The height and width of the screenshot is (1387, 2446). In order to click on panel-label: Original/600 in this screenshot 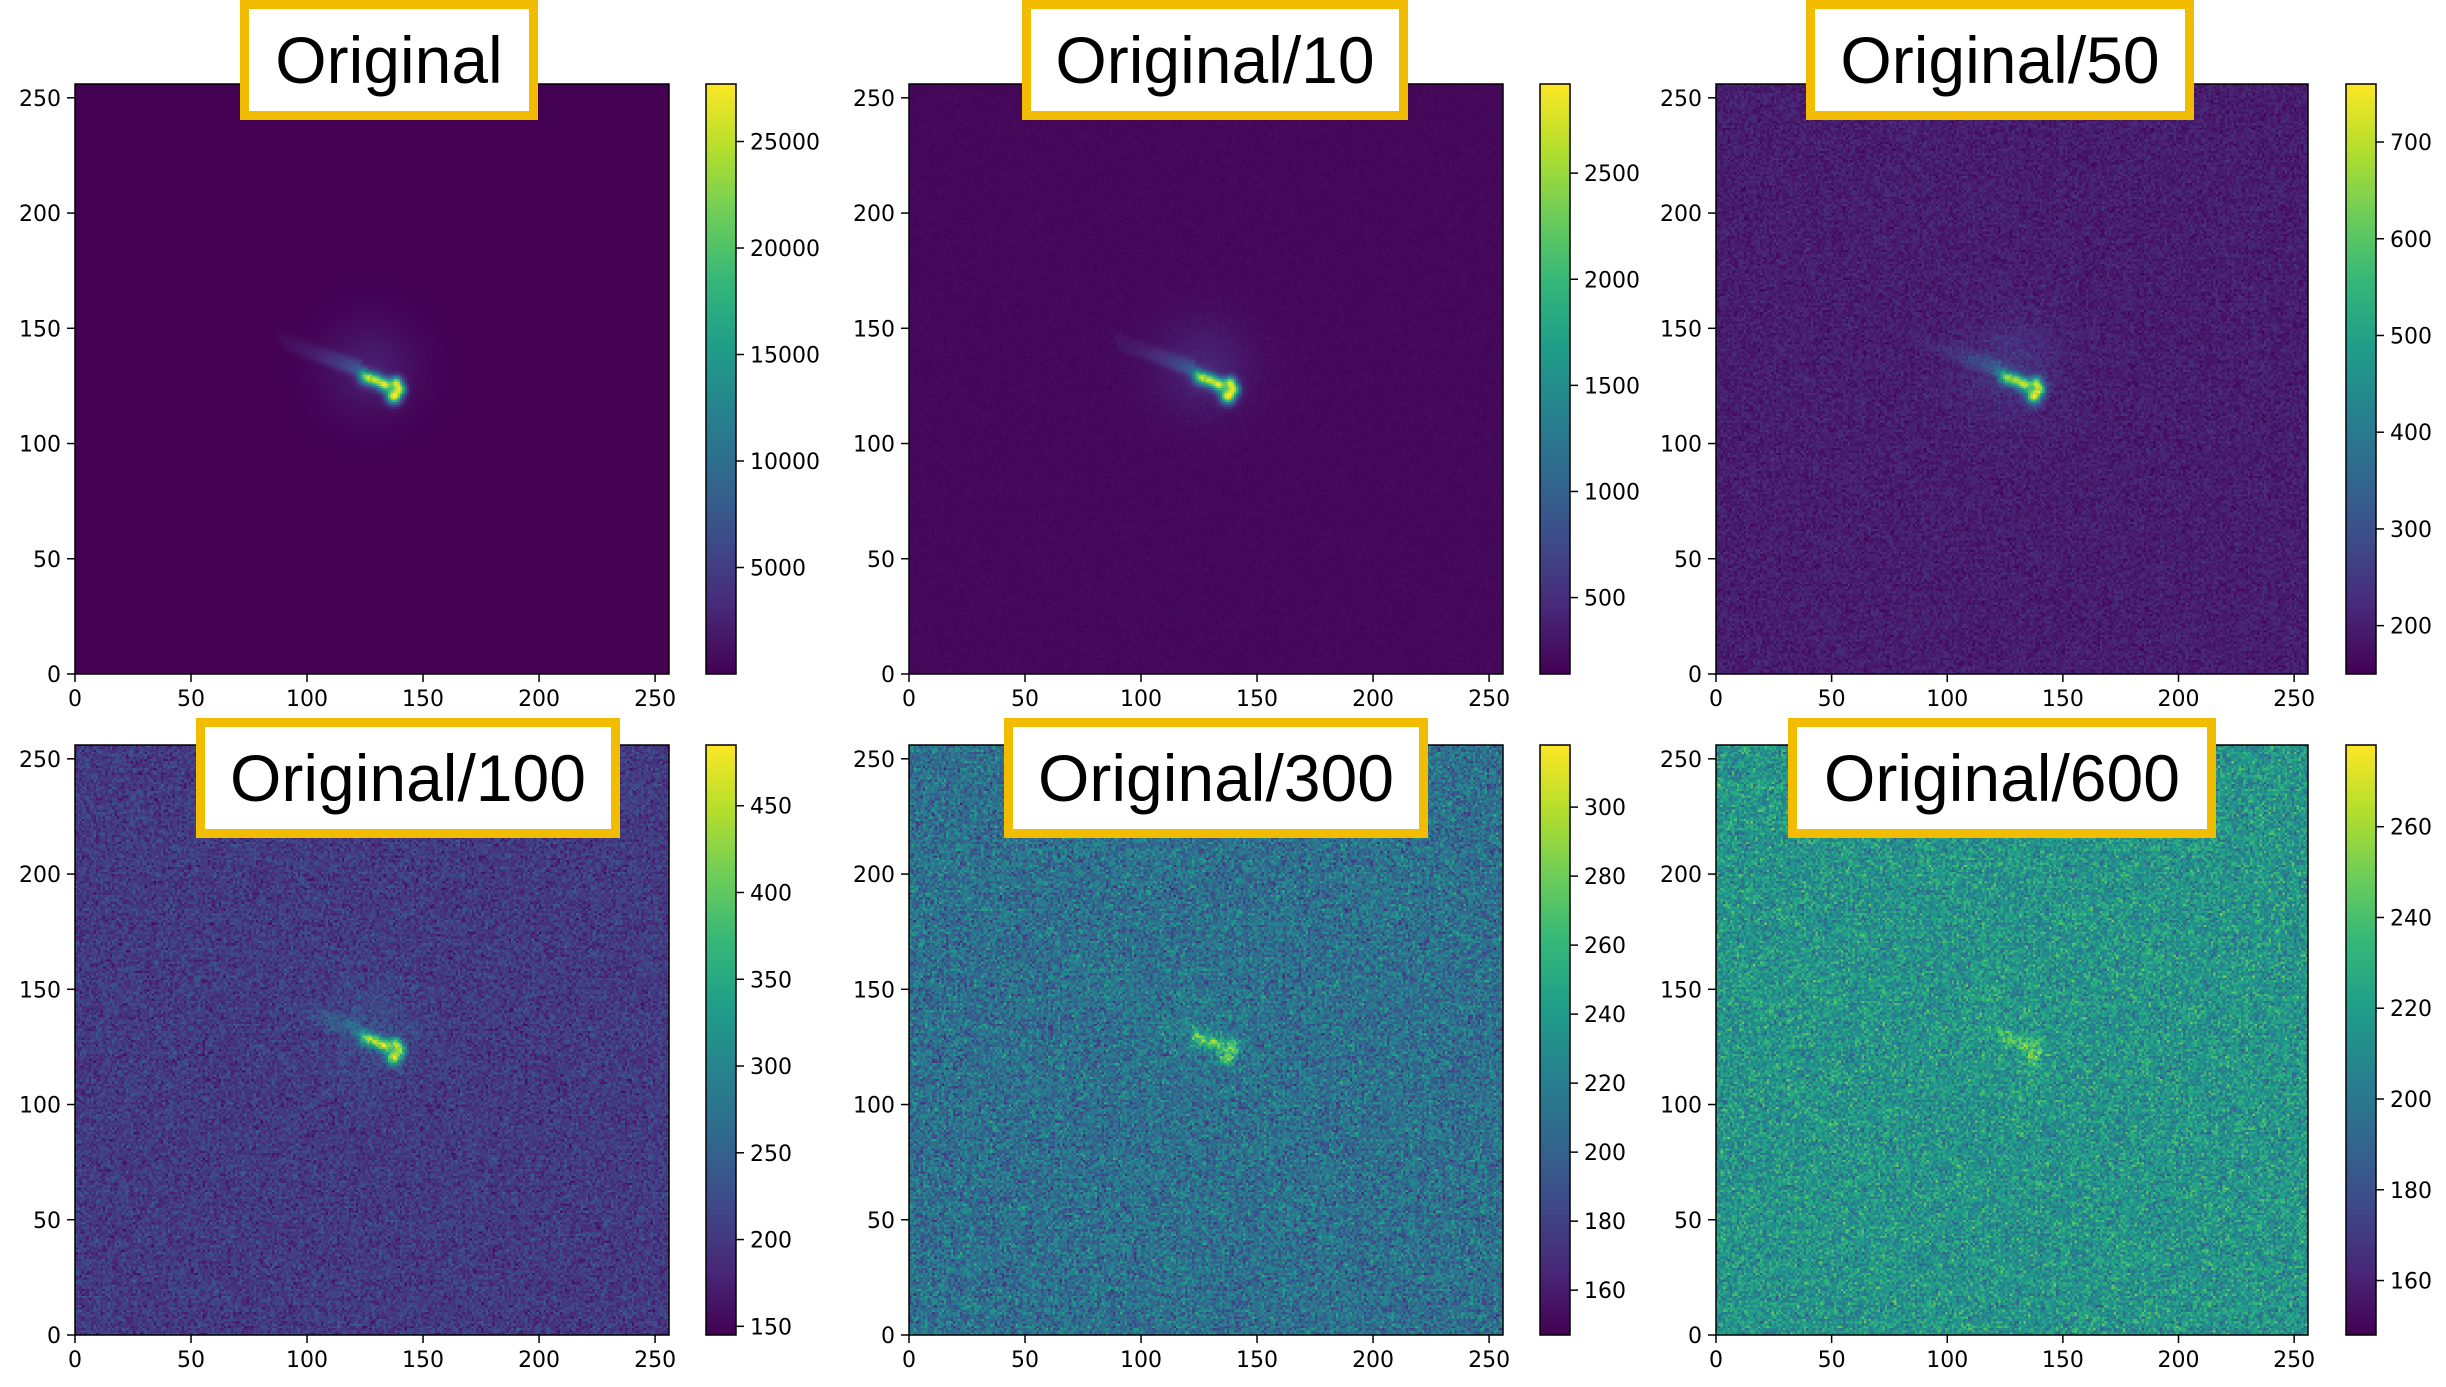, I will do `click(2002, 778)`.